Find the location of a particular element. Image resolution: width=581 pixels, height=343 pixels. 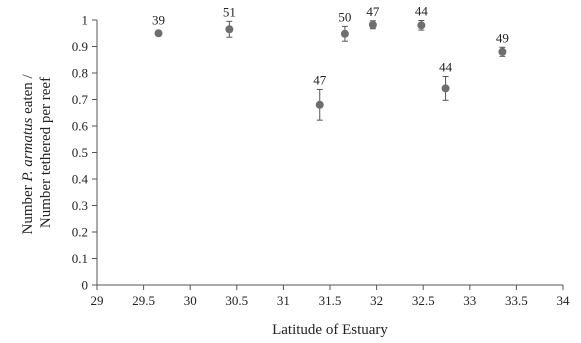

y-tick-label: 0.9 is located at coordinates (80, 46).